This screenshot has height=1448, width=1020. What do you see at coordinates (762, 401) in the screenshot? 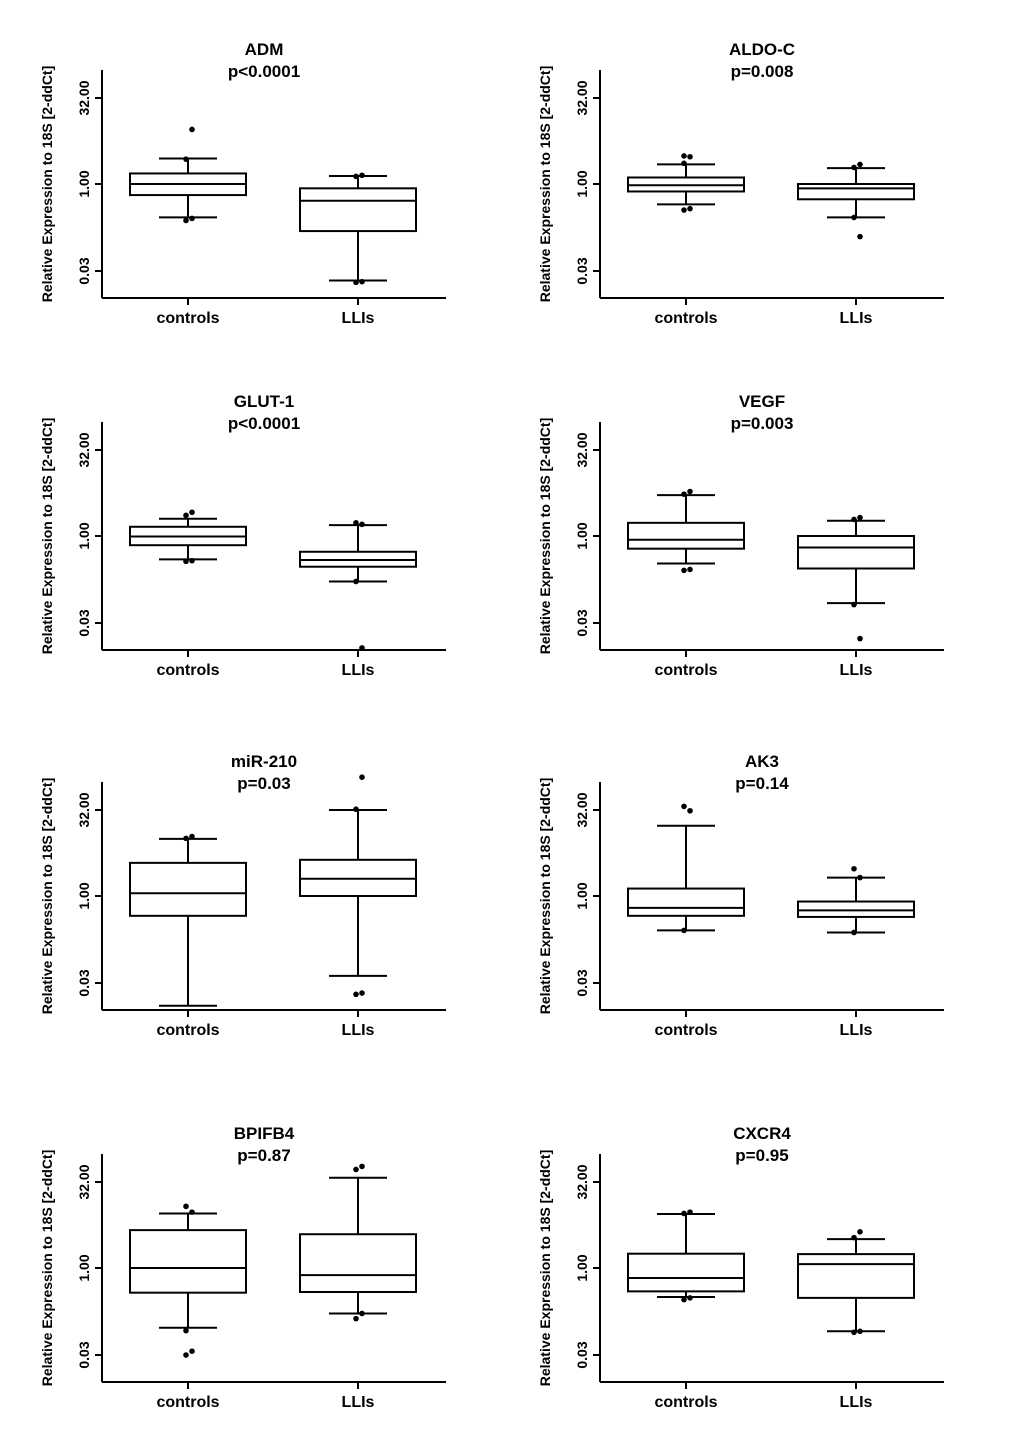
I see `panel-title: VEGF` at bounding box center [762, 401].